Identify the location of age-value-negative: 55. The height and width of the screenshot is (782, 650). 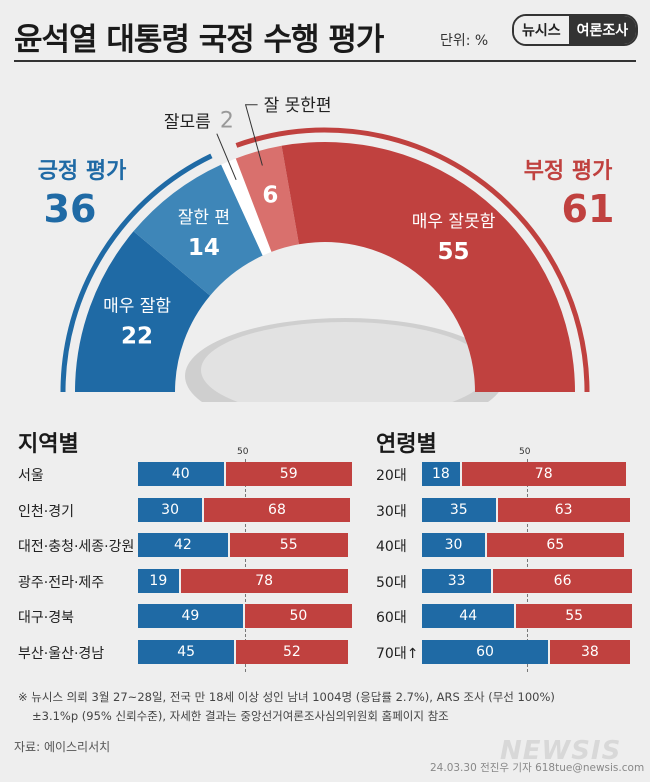
(574, 616).